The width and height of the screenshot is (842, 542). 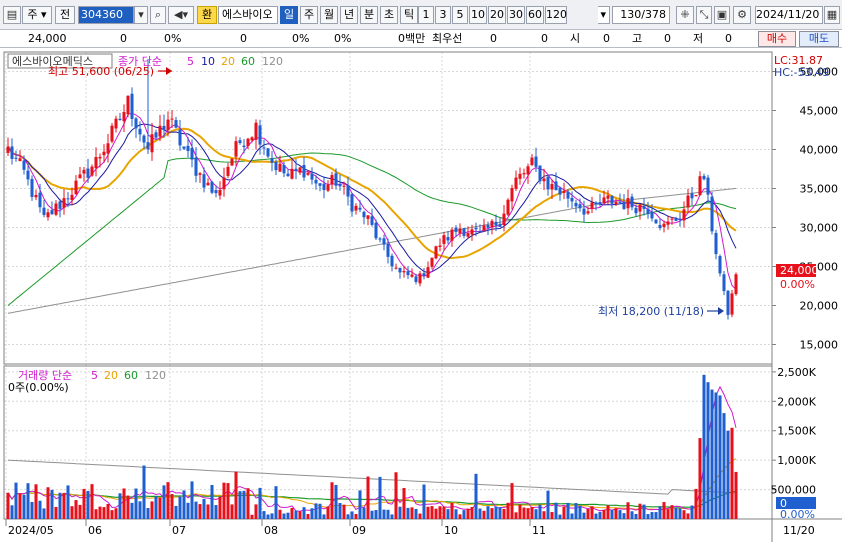 I want to click on interval-button: 3, so click(x=443, y=15).